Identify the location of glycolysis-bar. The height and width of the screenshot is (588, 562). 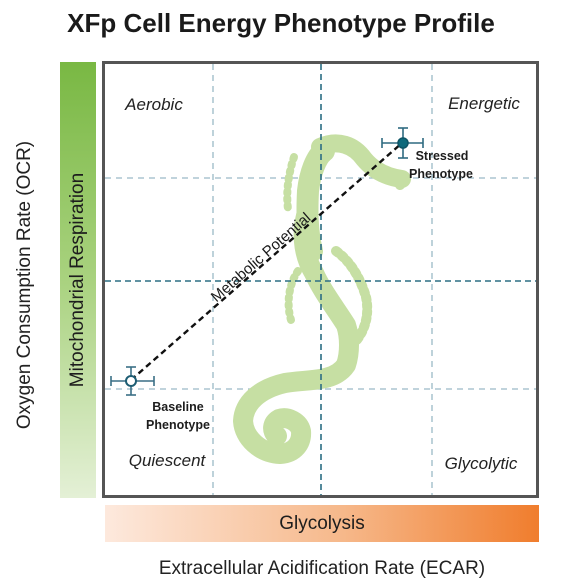
(322, 523).